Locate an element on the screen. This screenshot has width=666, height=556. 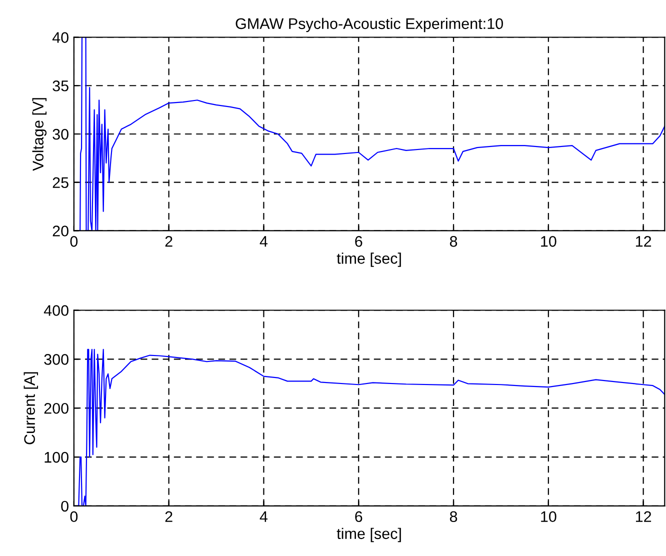
y-tick-label: 100 is located at coordinates (56, 457).